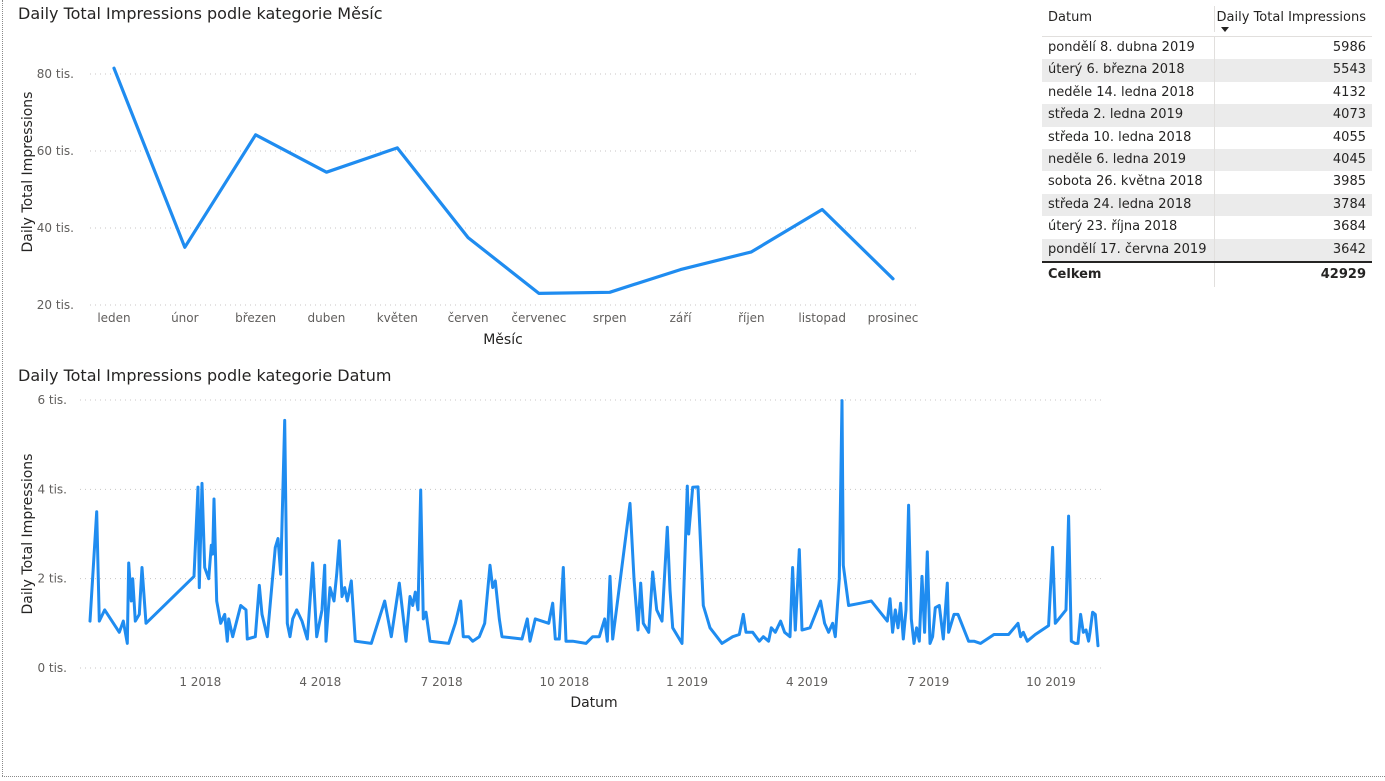 Image resolution: width=1385 pixels, height=781 pixels. I want to click on cell-value: 4132, so click(1349, 92).